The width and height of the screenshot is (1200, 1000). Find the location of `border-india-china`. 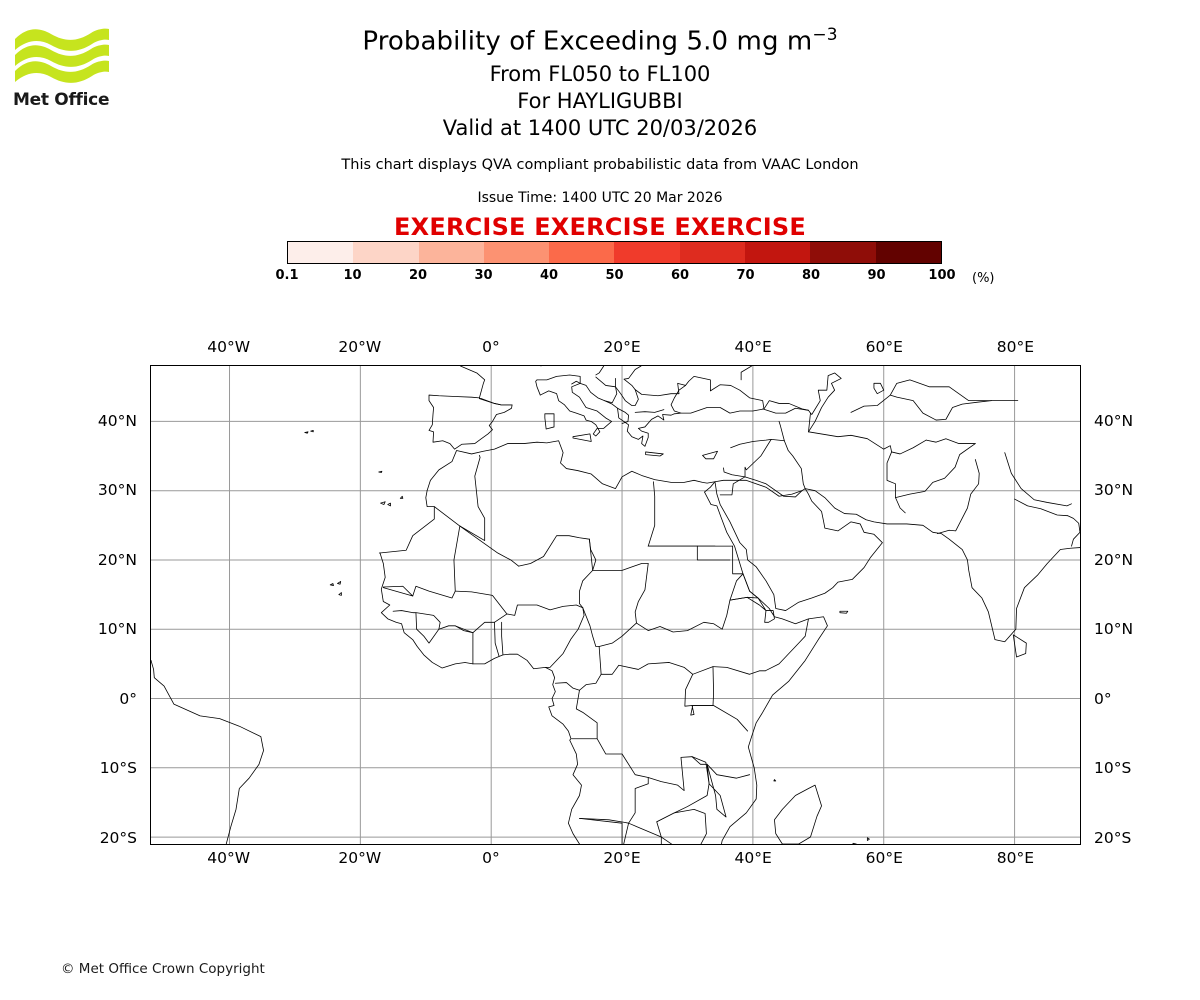

border-india-china is located at coordinates (1038, 479).